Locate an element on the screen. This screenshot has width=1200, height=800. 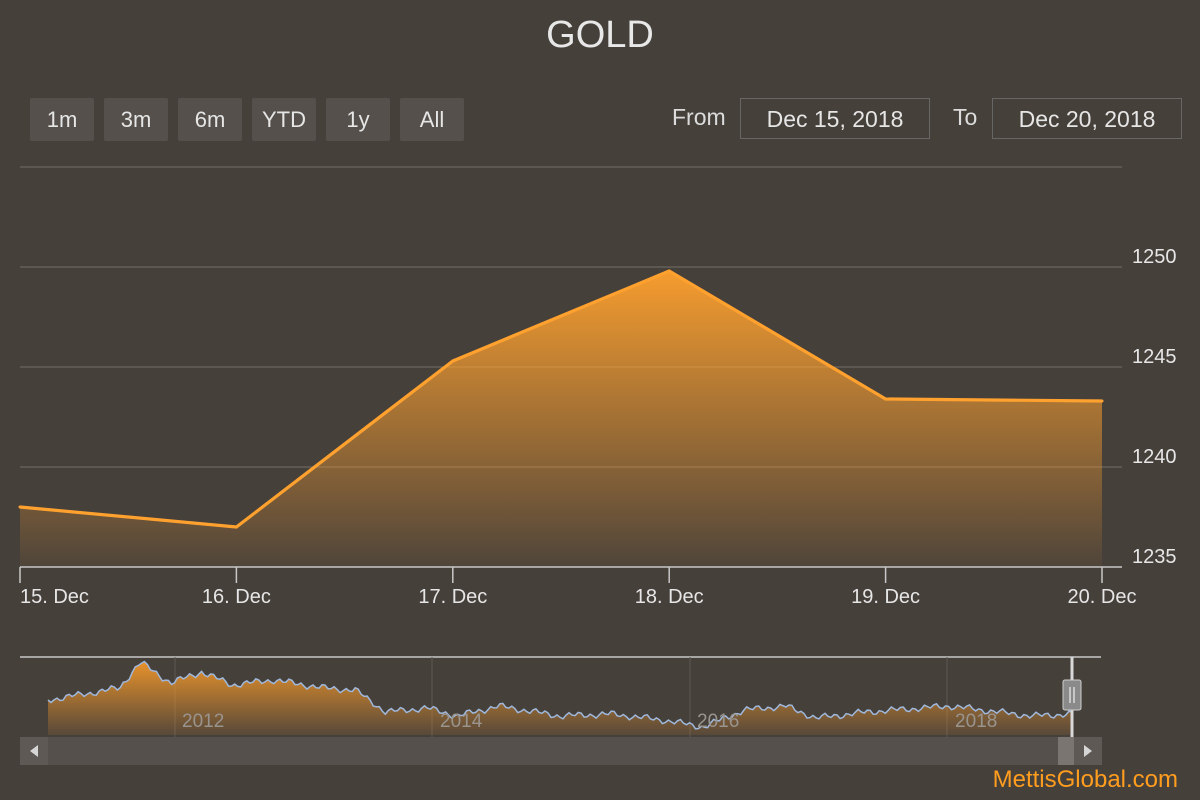
scrollbar is located at coordinates (561, 751).